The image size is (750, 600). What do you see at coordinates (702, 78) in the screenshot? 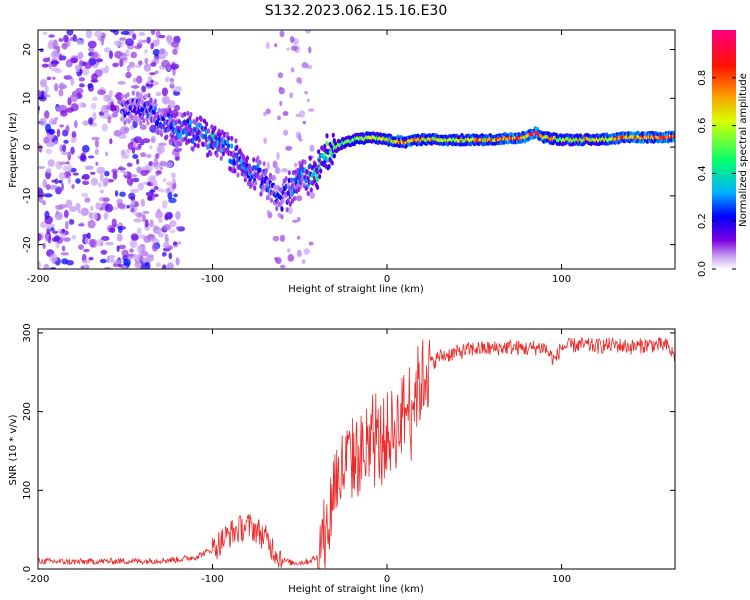
I see `colorbar-tick-label: 0.8` at bounding box center [702, 78].